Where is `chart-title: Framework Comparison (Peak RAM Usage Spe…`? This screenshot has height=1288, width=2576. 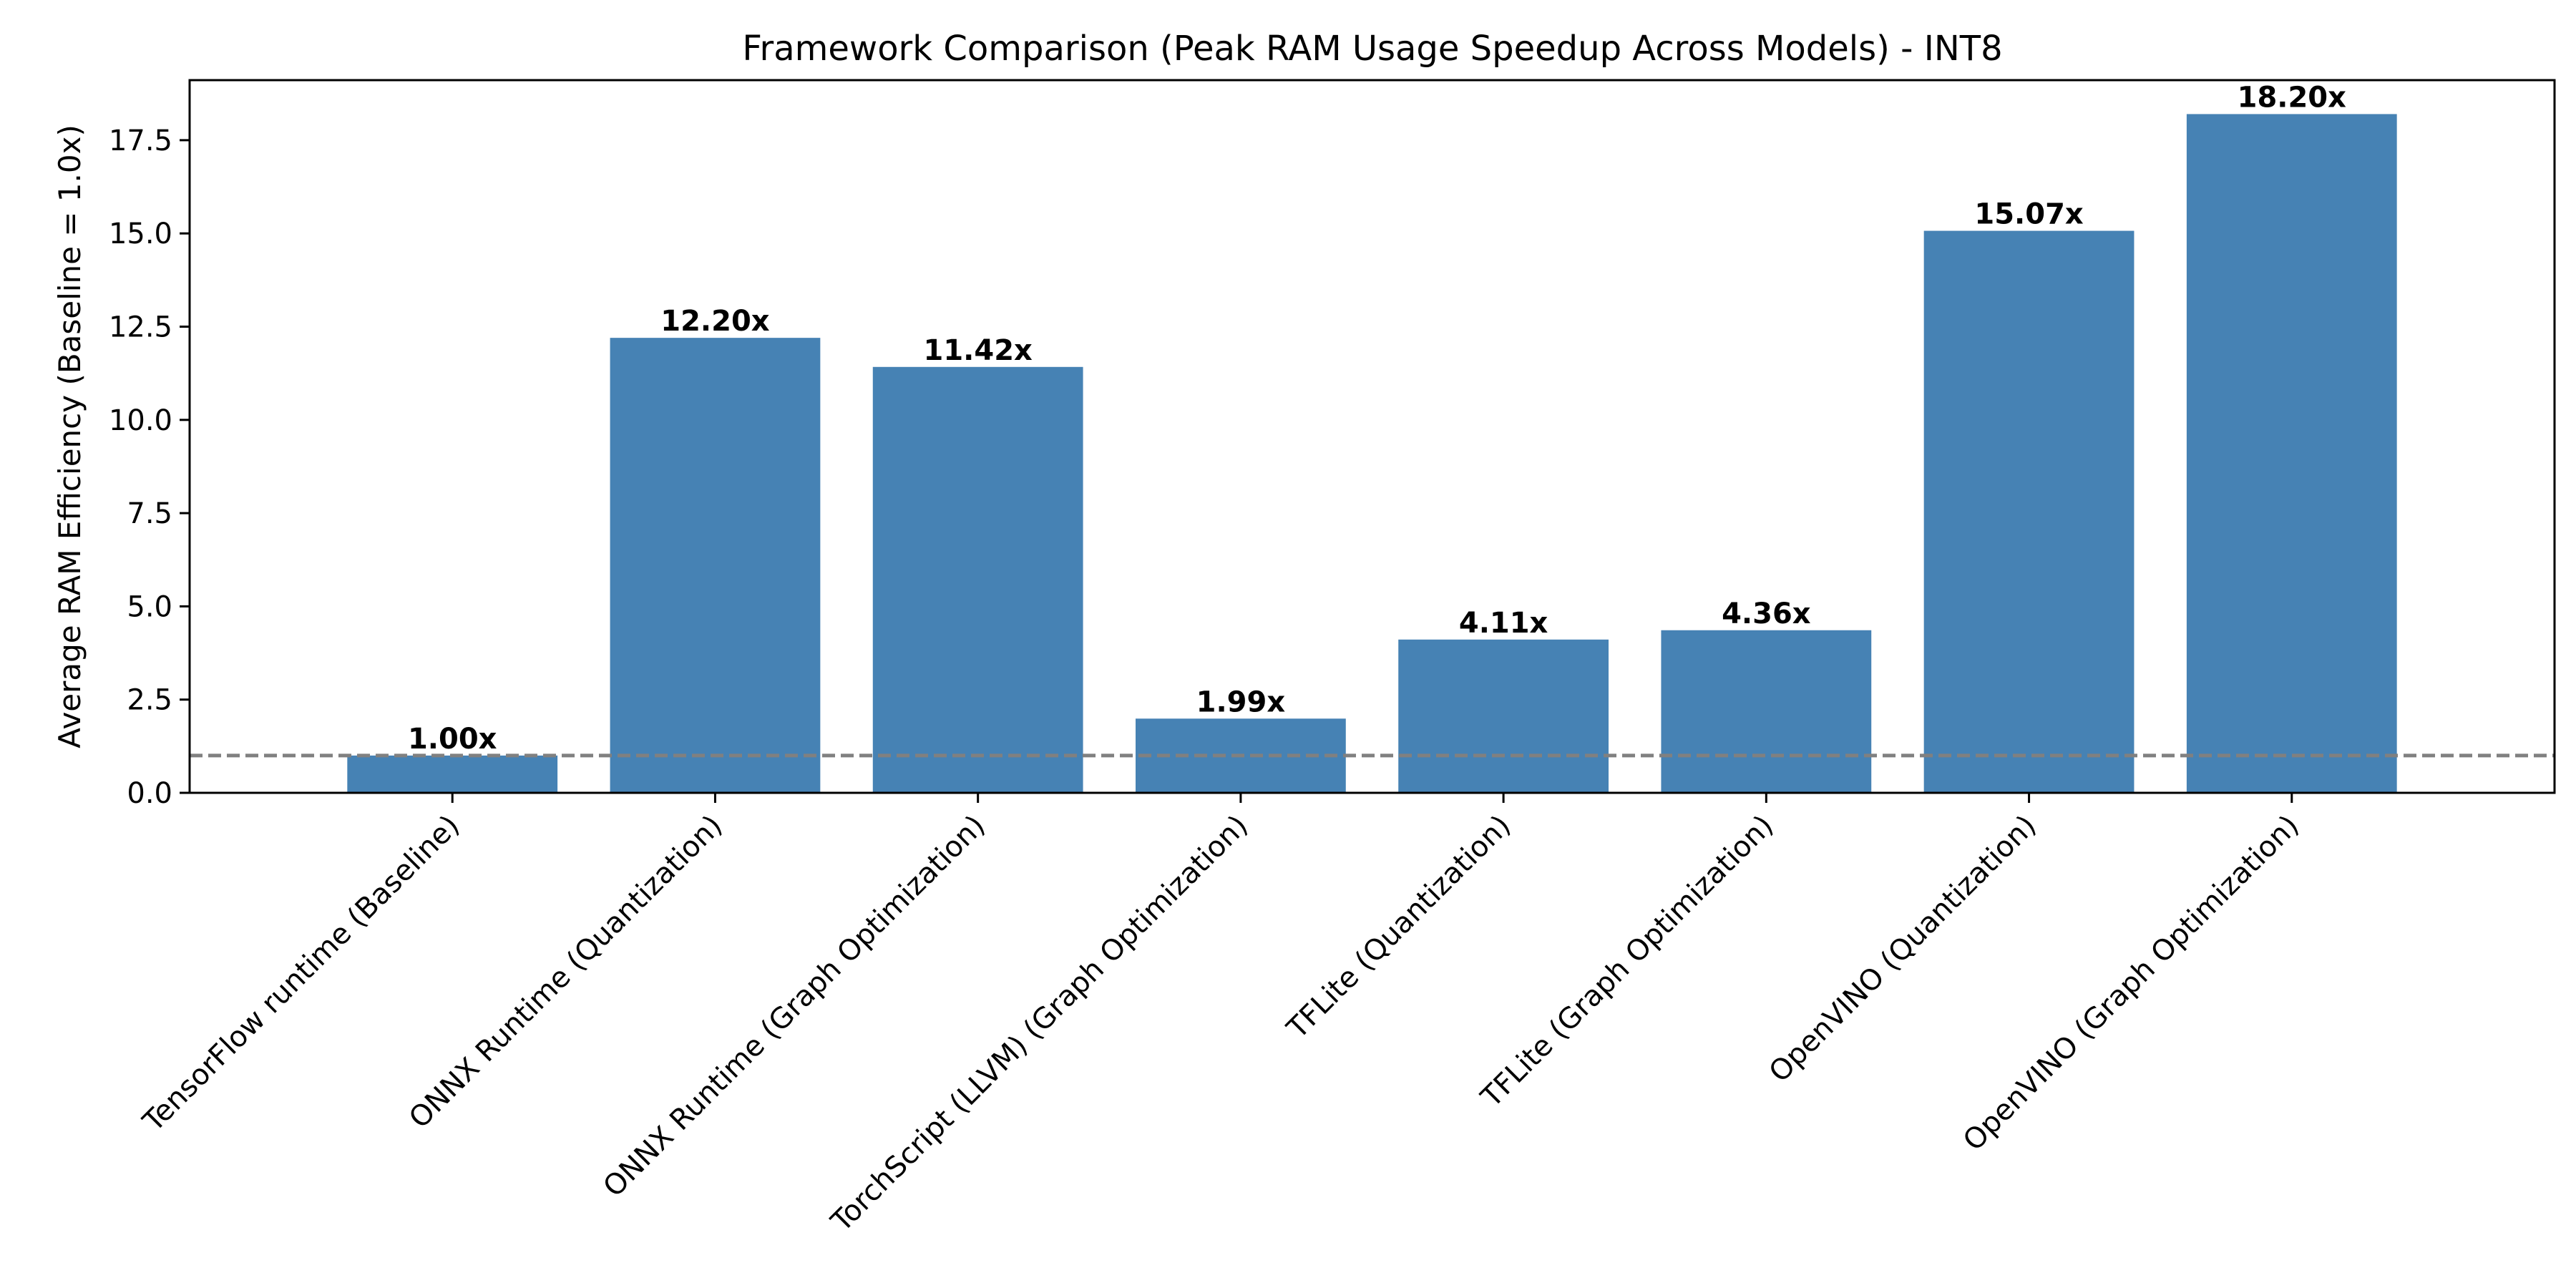
chart-title: Framework Comparison (Peak RAM Usage Spe… is located at coordinates (1372, 49).